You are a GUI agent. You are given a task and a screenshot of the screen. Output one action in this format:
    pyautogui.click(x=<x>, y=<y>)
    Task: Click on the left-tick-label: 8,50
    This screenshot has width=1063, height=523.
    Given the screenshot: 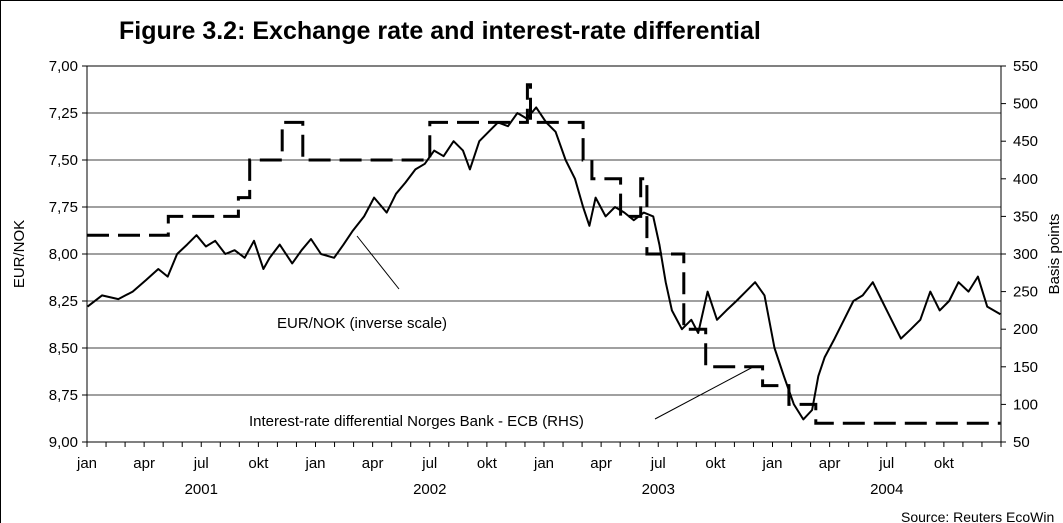 What is the action you would take?
    pyautogui.click(x=63, y=348)
    